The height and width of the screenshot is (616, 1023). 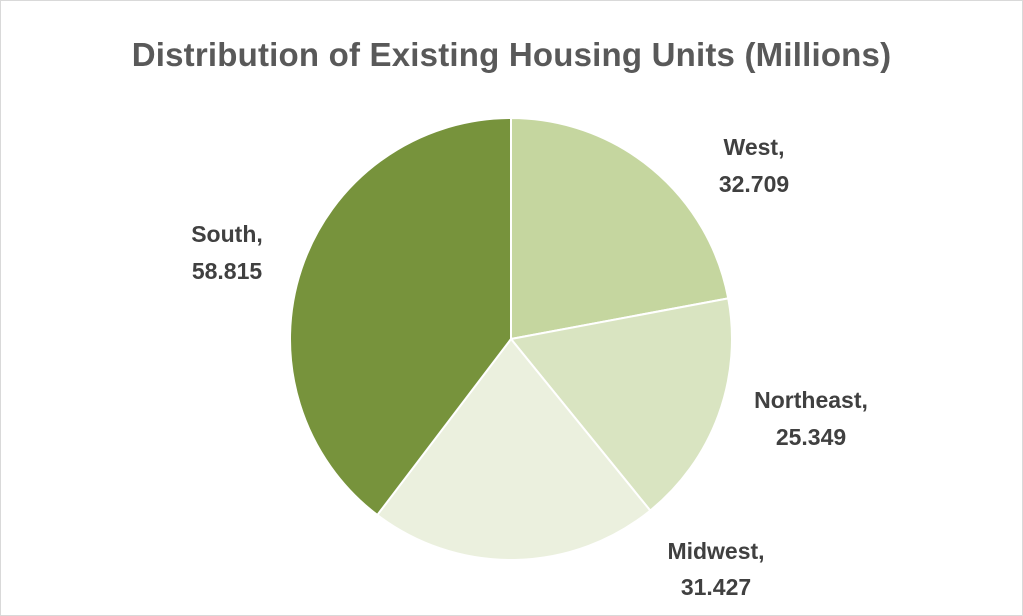 What do you see at coordinates (811, 418) in the screenshot?
I see `data-label-northeast: Northeast, 25.349` at bounding box center [811, 418].